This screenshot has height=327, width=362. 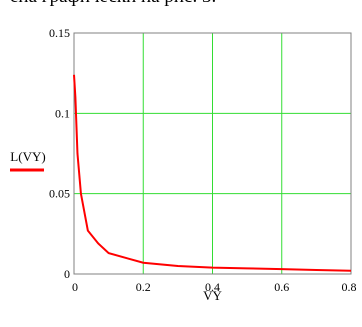 What do you see at coordinates (212, 295) in the screenshot?
I see `x-axis-label: VY` at bounding box center [212, 295].